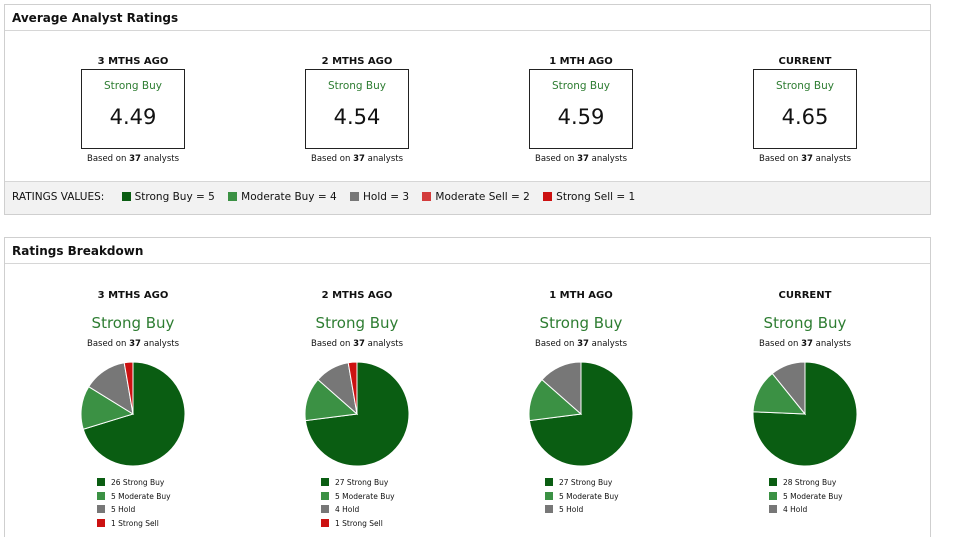  I want to click on rating-score: 4.65, so click(805, 117).